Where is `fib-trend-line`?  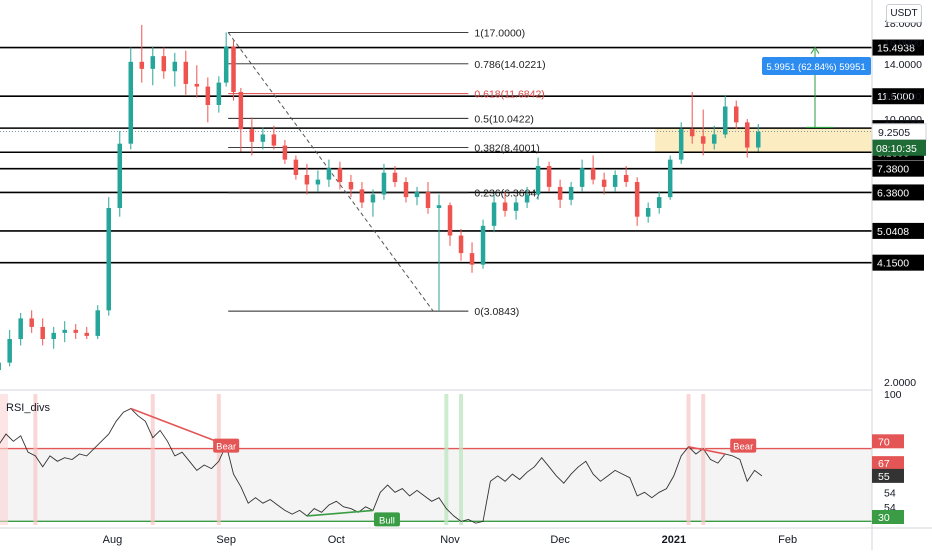
fib-trend-line is located at coordinates (330, 172).